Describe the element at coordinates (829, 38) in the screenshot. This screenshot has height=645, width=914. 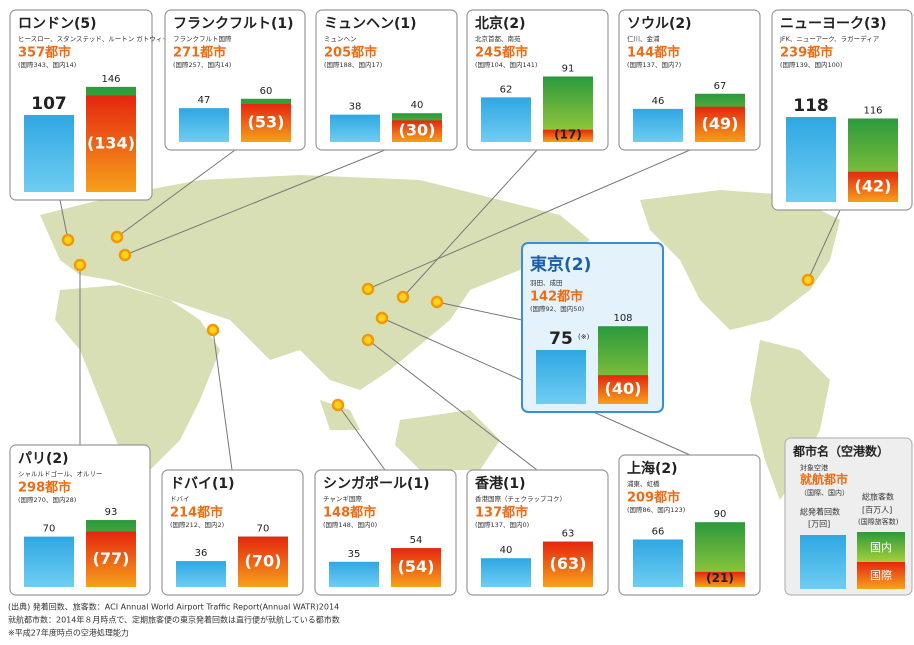
I see `airports: JFK、ニューアーク、ラガーディア` at that location.